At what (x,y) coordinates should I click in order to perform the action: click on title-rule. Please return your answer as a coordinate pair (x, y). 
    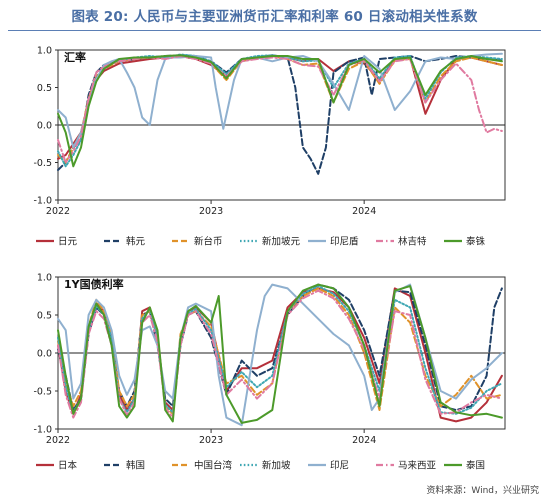
    Looking at the image, I should click on (274, 30).